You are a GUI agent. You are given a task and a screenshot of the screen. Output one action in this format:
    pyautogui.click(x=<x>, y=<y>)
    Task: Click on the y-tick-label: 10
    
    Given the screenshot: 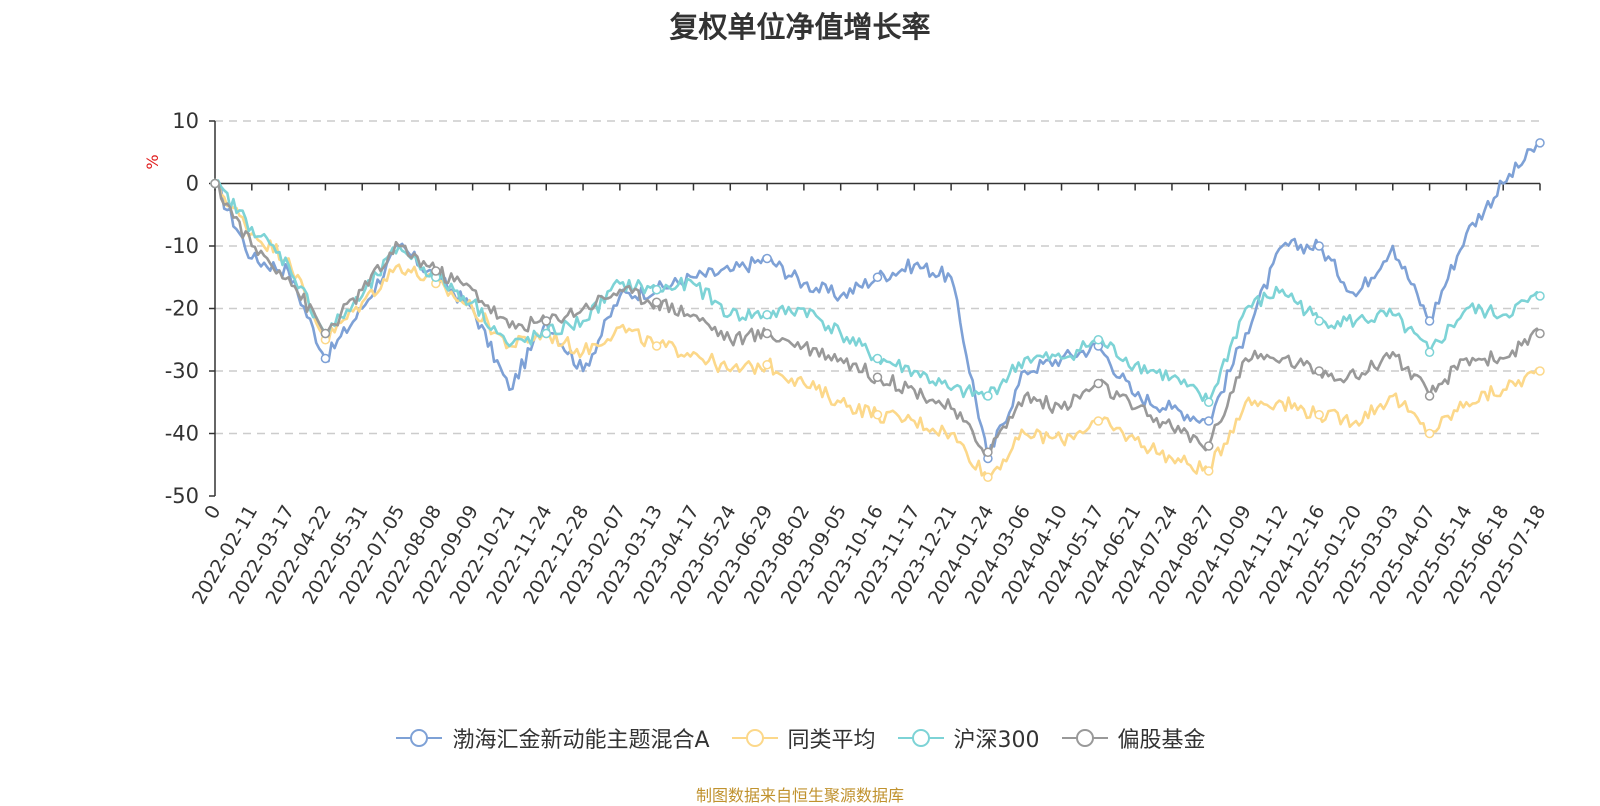 What is the action you would take?
    pyautogui.click(x=185, y=121)
    